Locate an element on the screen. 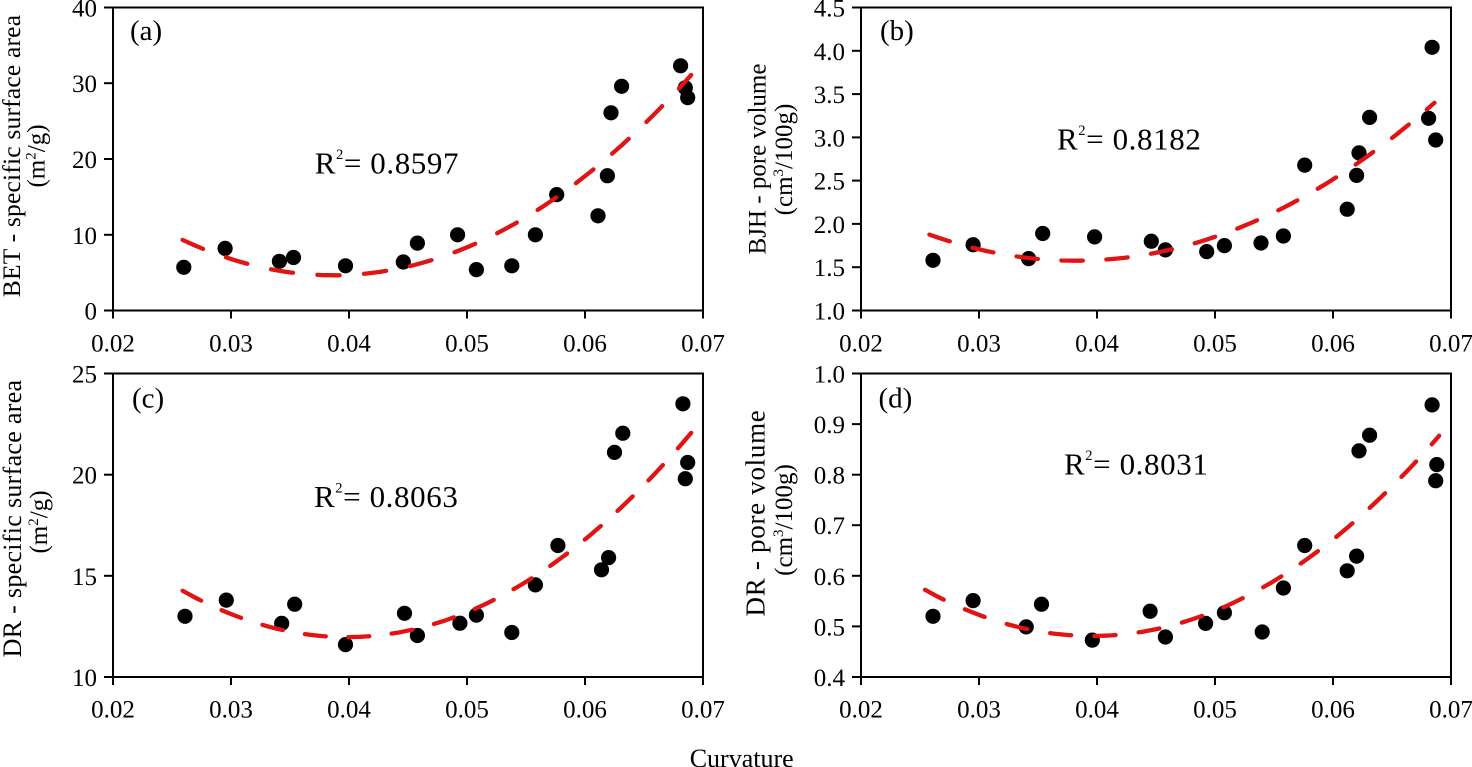 The width and height of the screenshot is (1472, 767). svg-text: 0.7 is located at coordinates (829, 526).